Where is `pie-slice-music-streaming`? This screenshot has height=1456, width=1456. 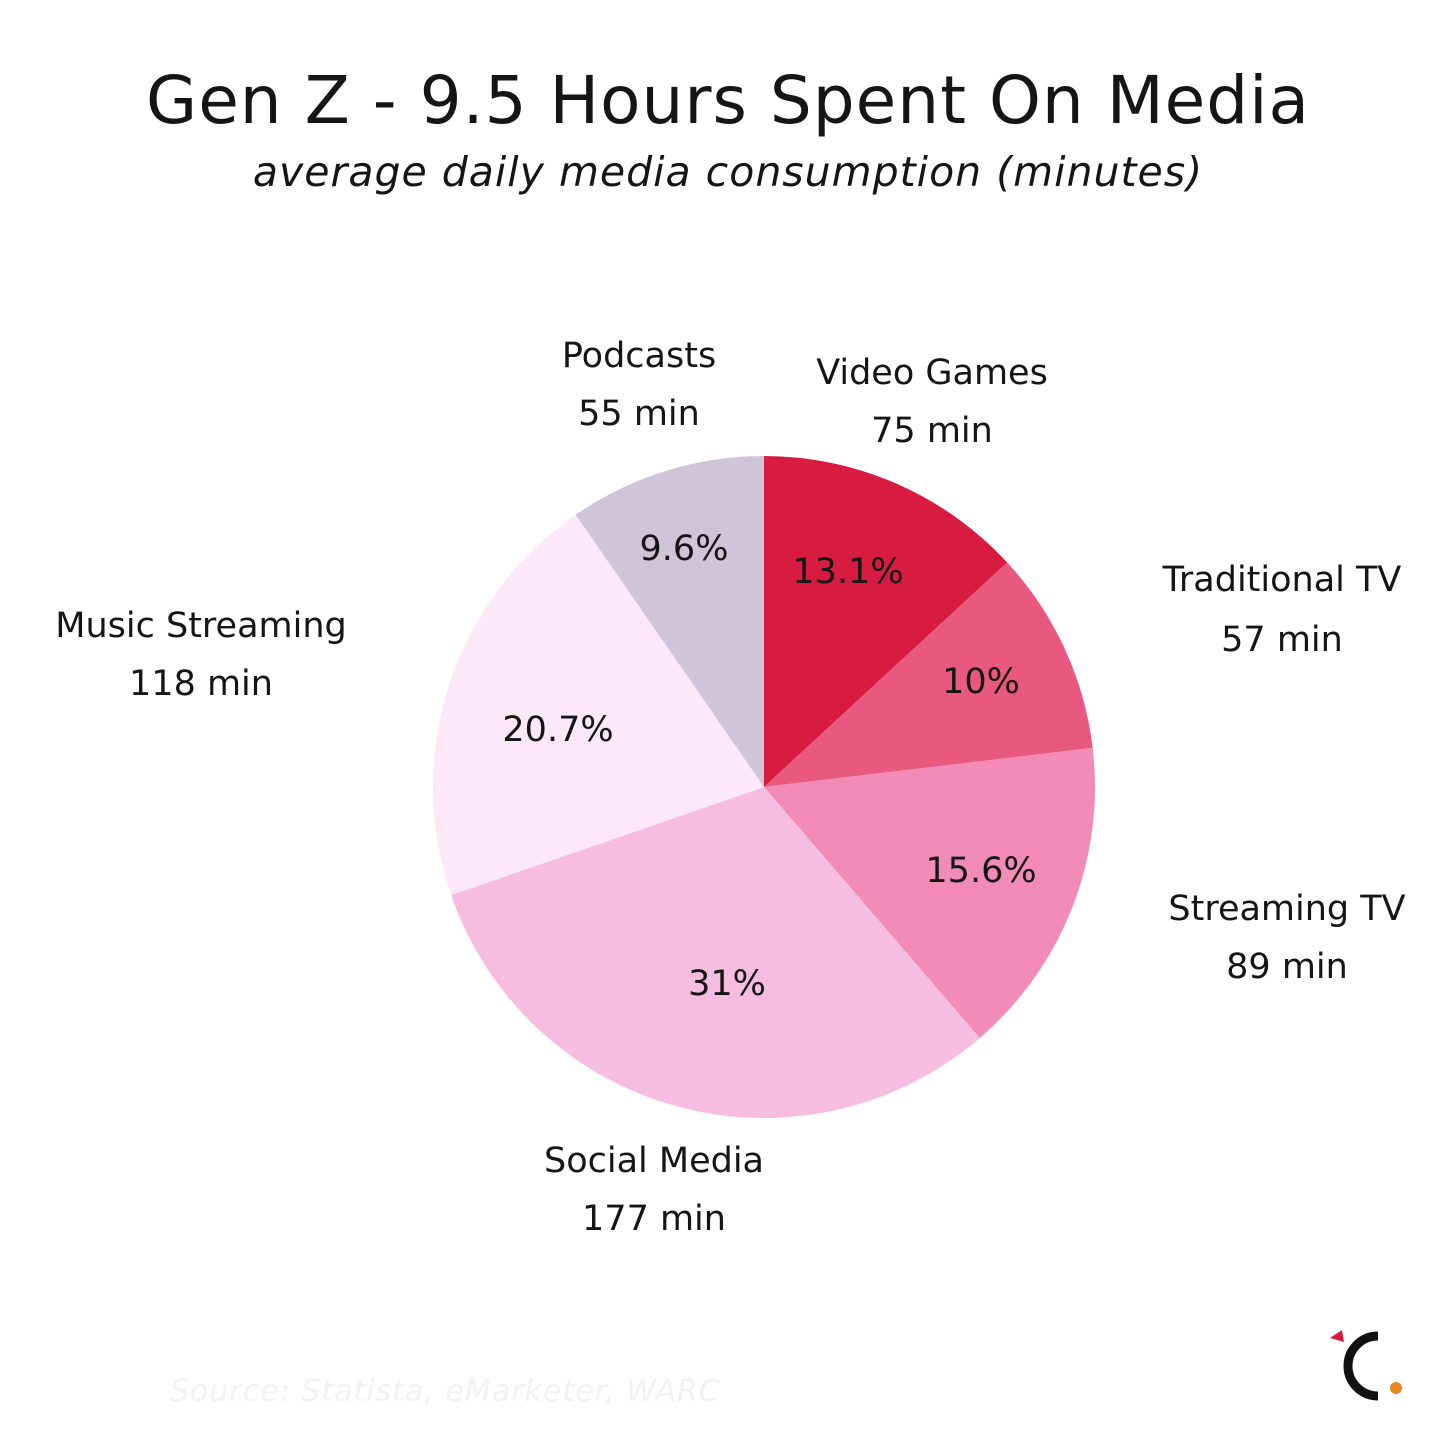 pie-slice-music-streaming is located at coordinates (598, 705).